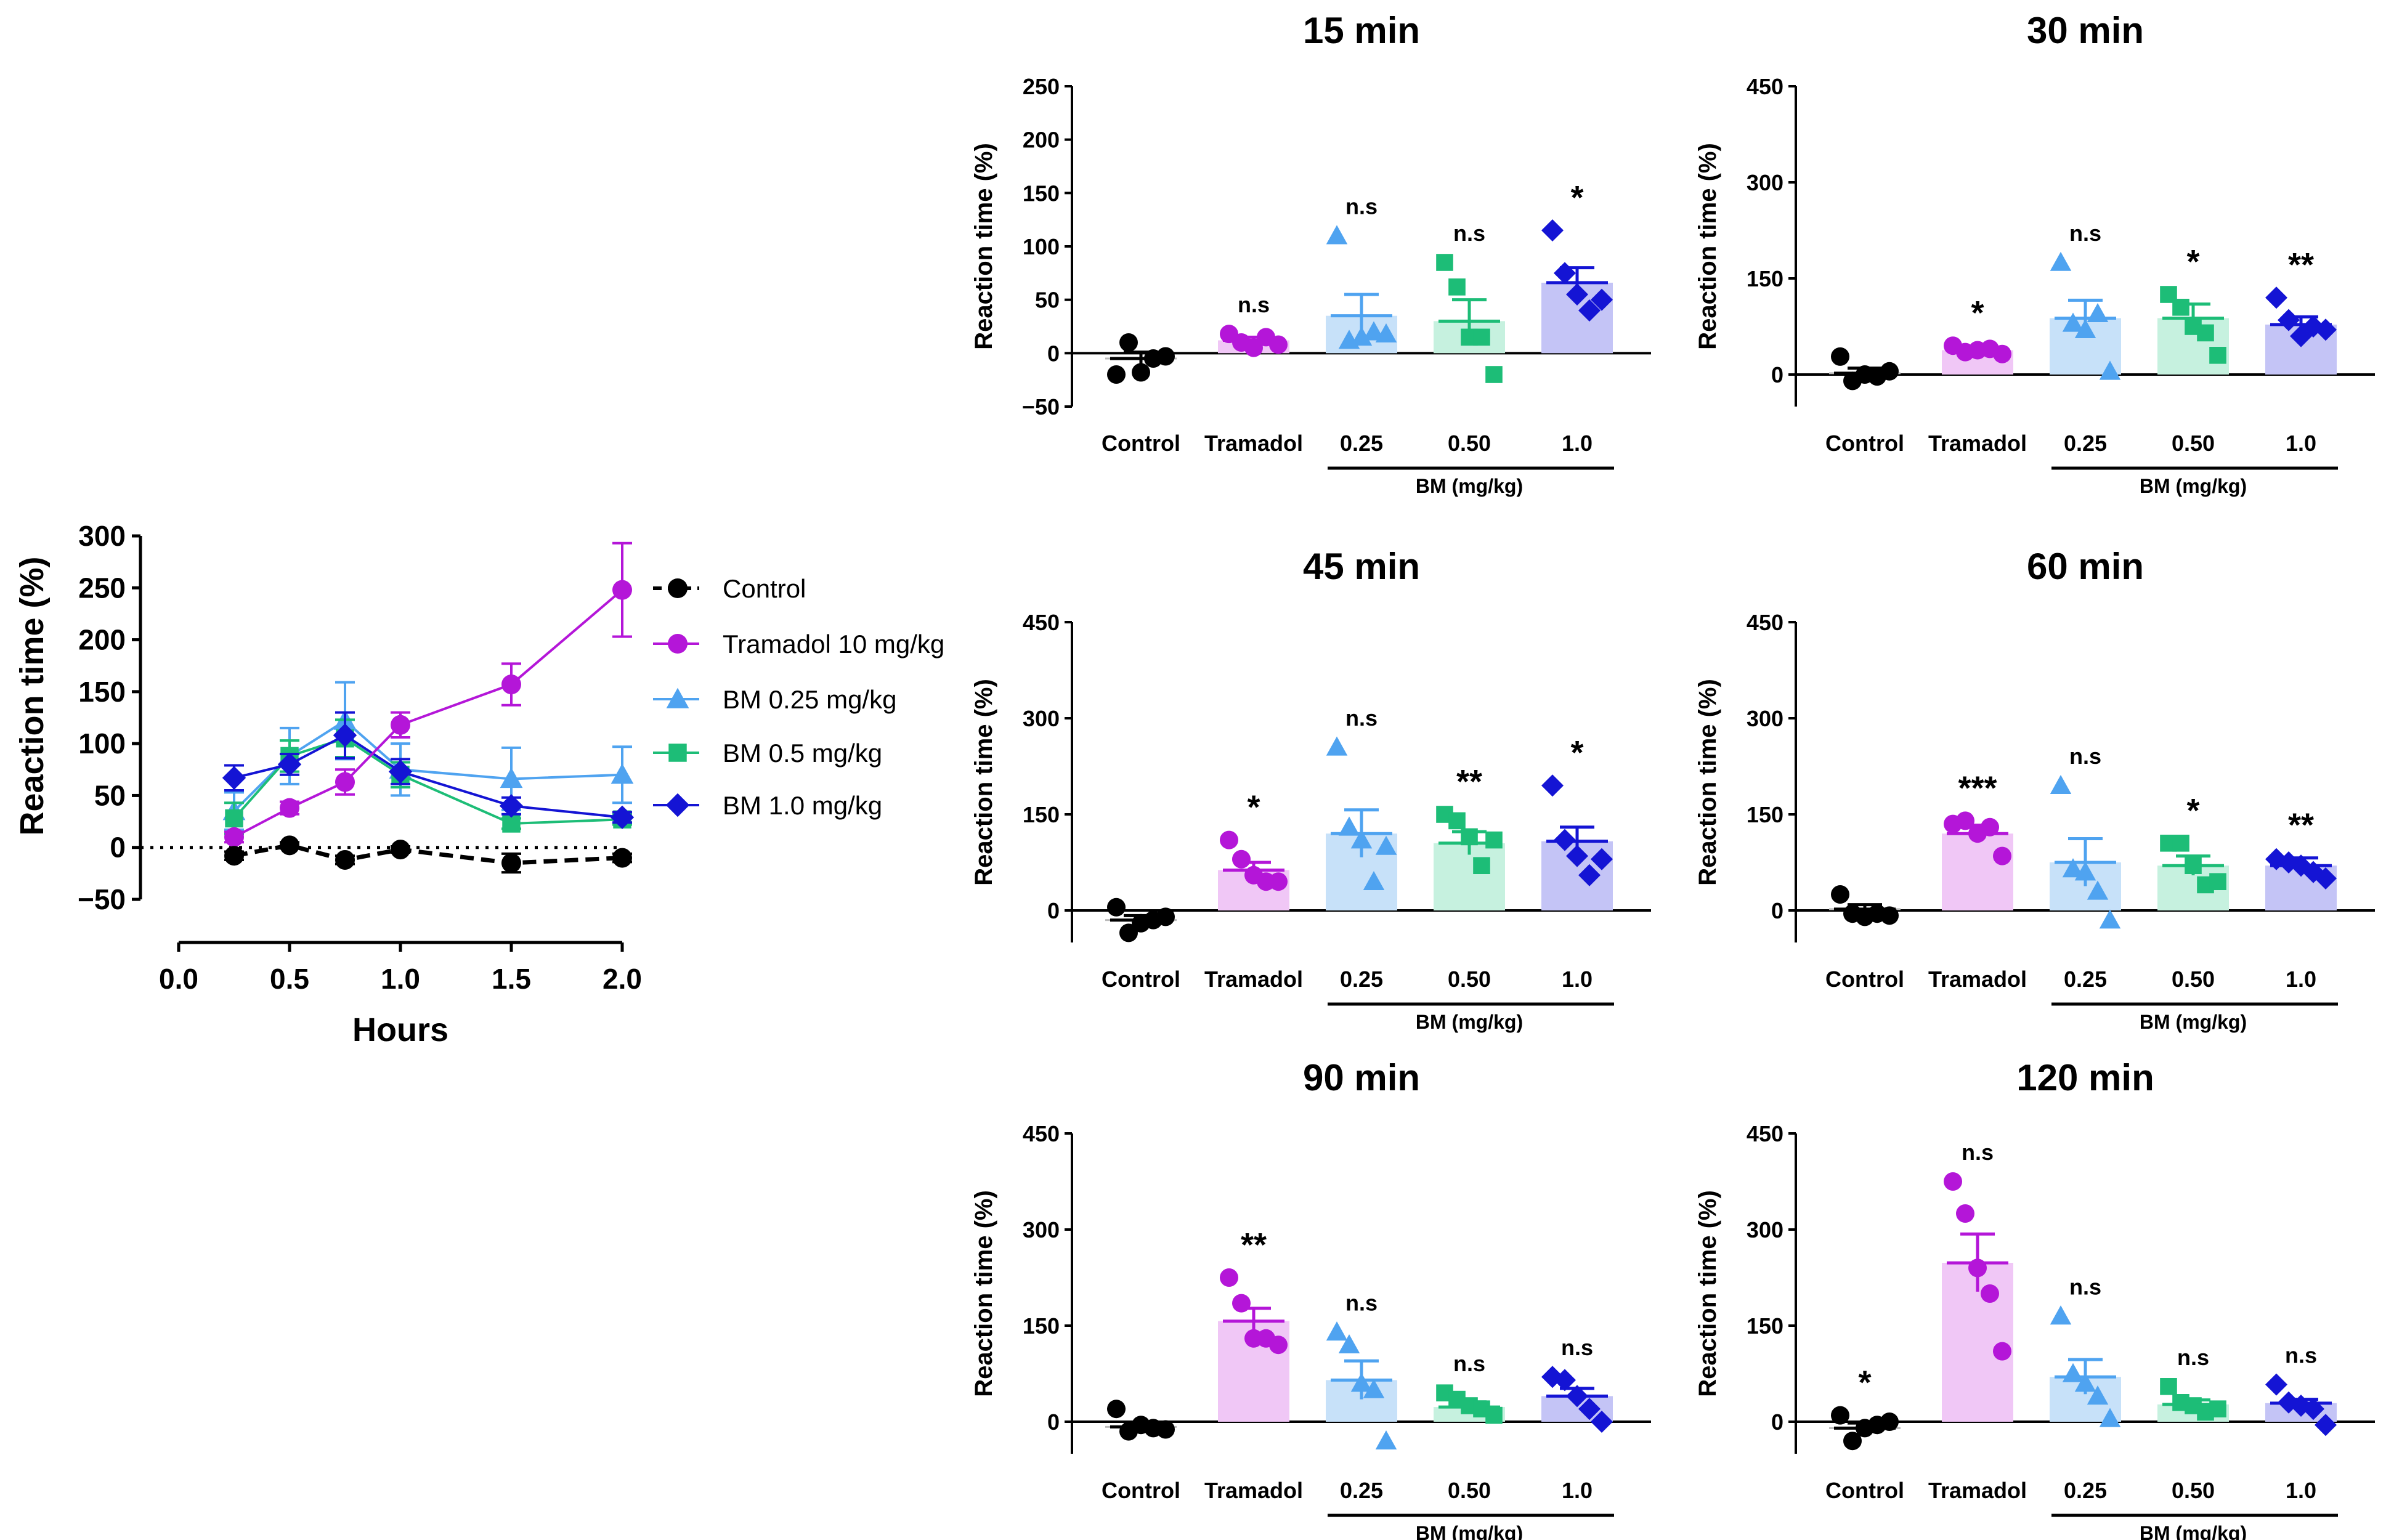 The width and height of the screenshot is (2386, 1540). I want to click on category-label: 0.50, so click(2193, 979).